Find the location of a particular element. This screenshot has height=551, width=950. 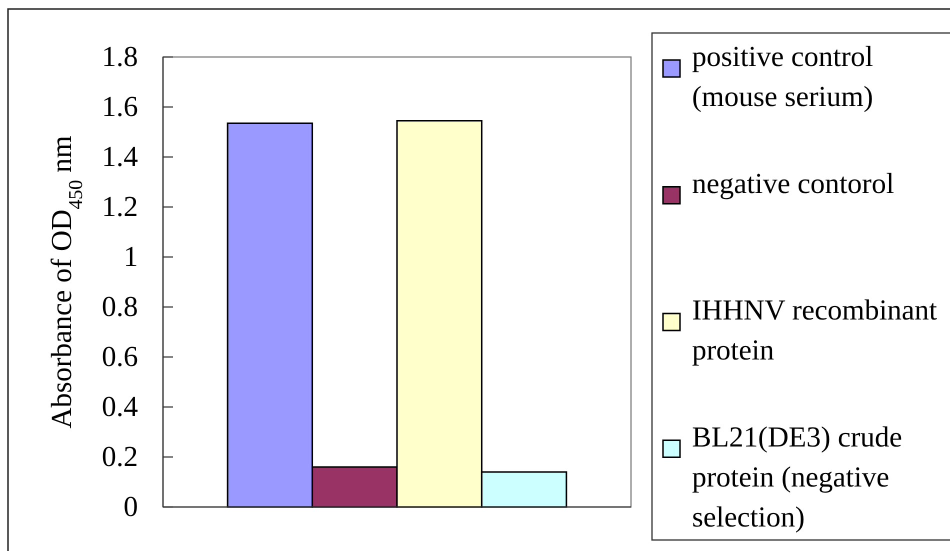

y-tick-label: 0.8 is located at coordinates (120, 307).